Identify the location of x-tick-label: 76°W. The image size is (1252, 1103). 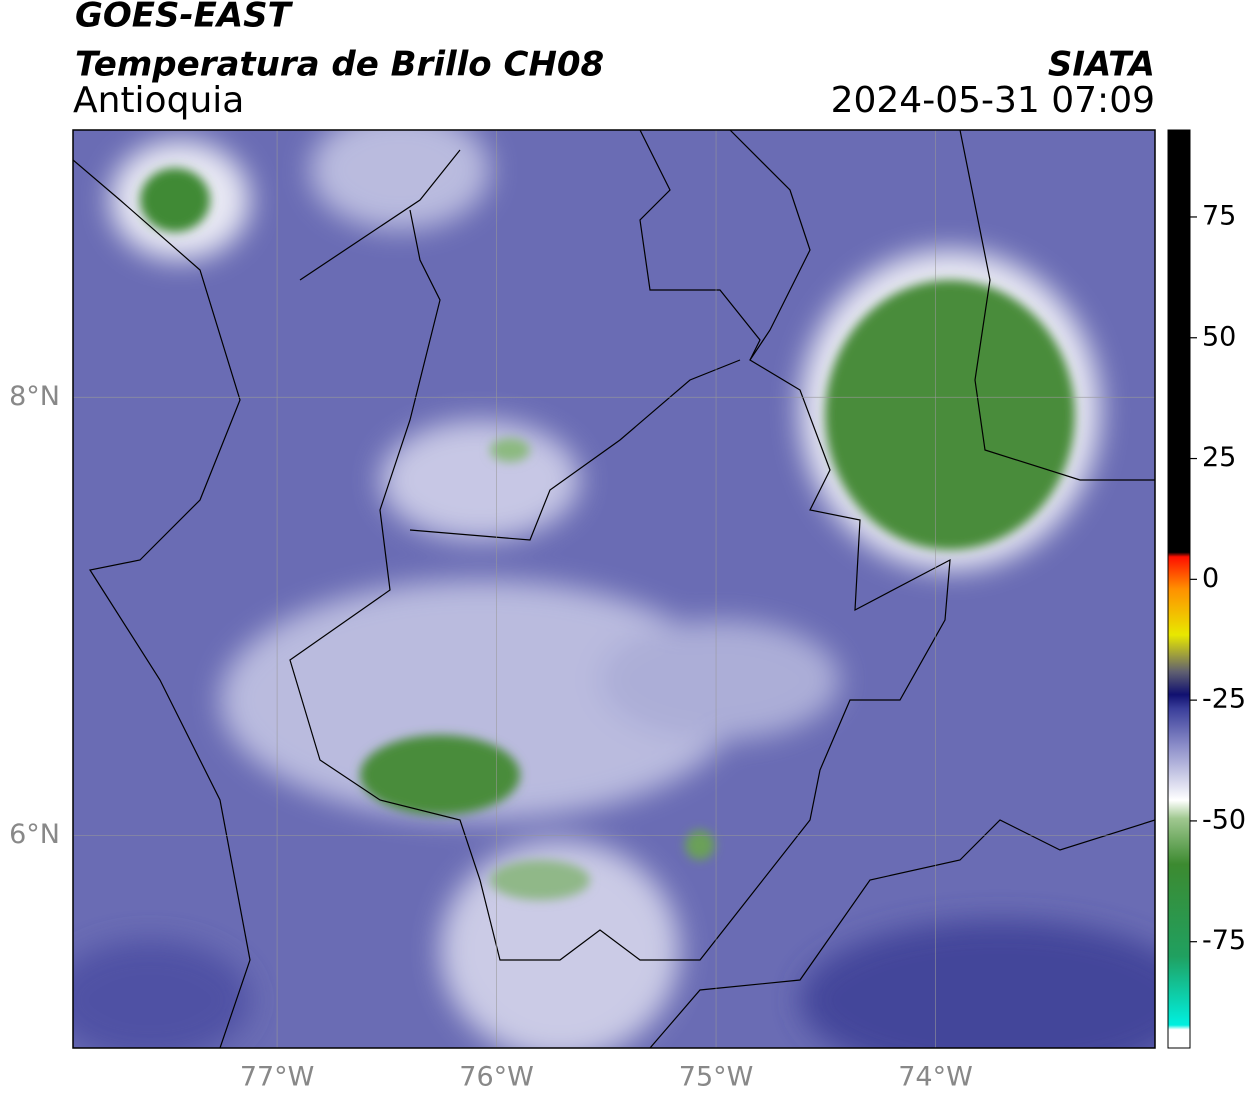
(496, 1077).